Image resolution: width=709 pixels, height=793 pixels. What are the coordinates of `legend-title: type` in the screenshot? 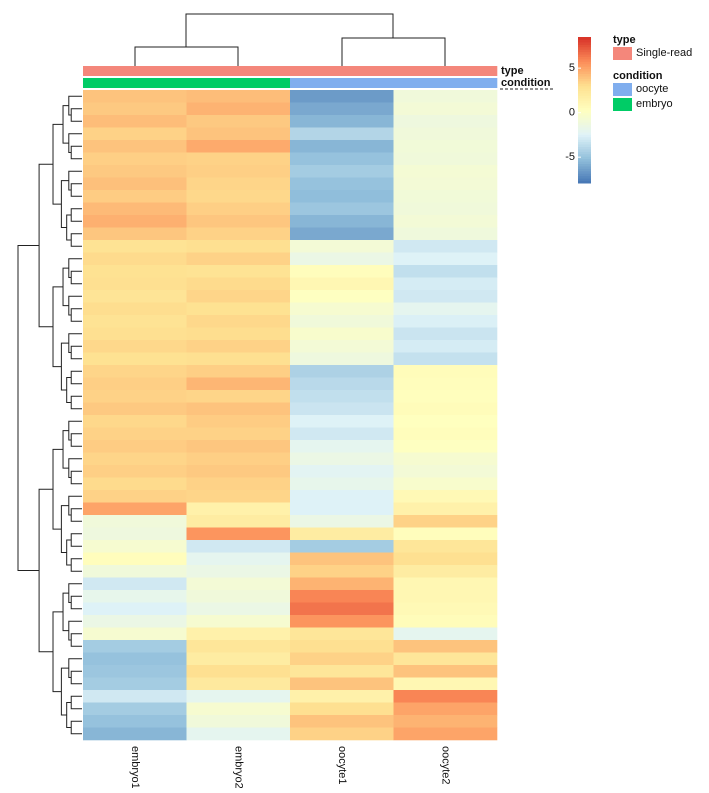 It's located at (624, 40).